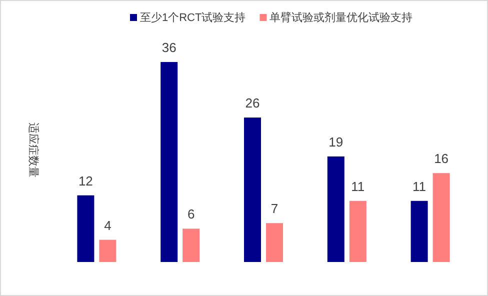  I want to click on data-label: 36, so click(169, 47).